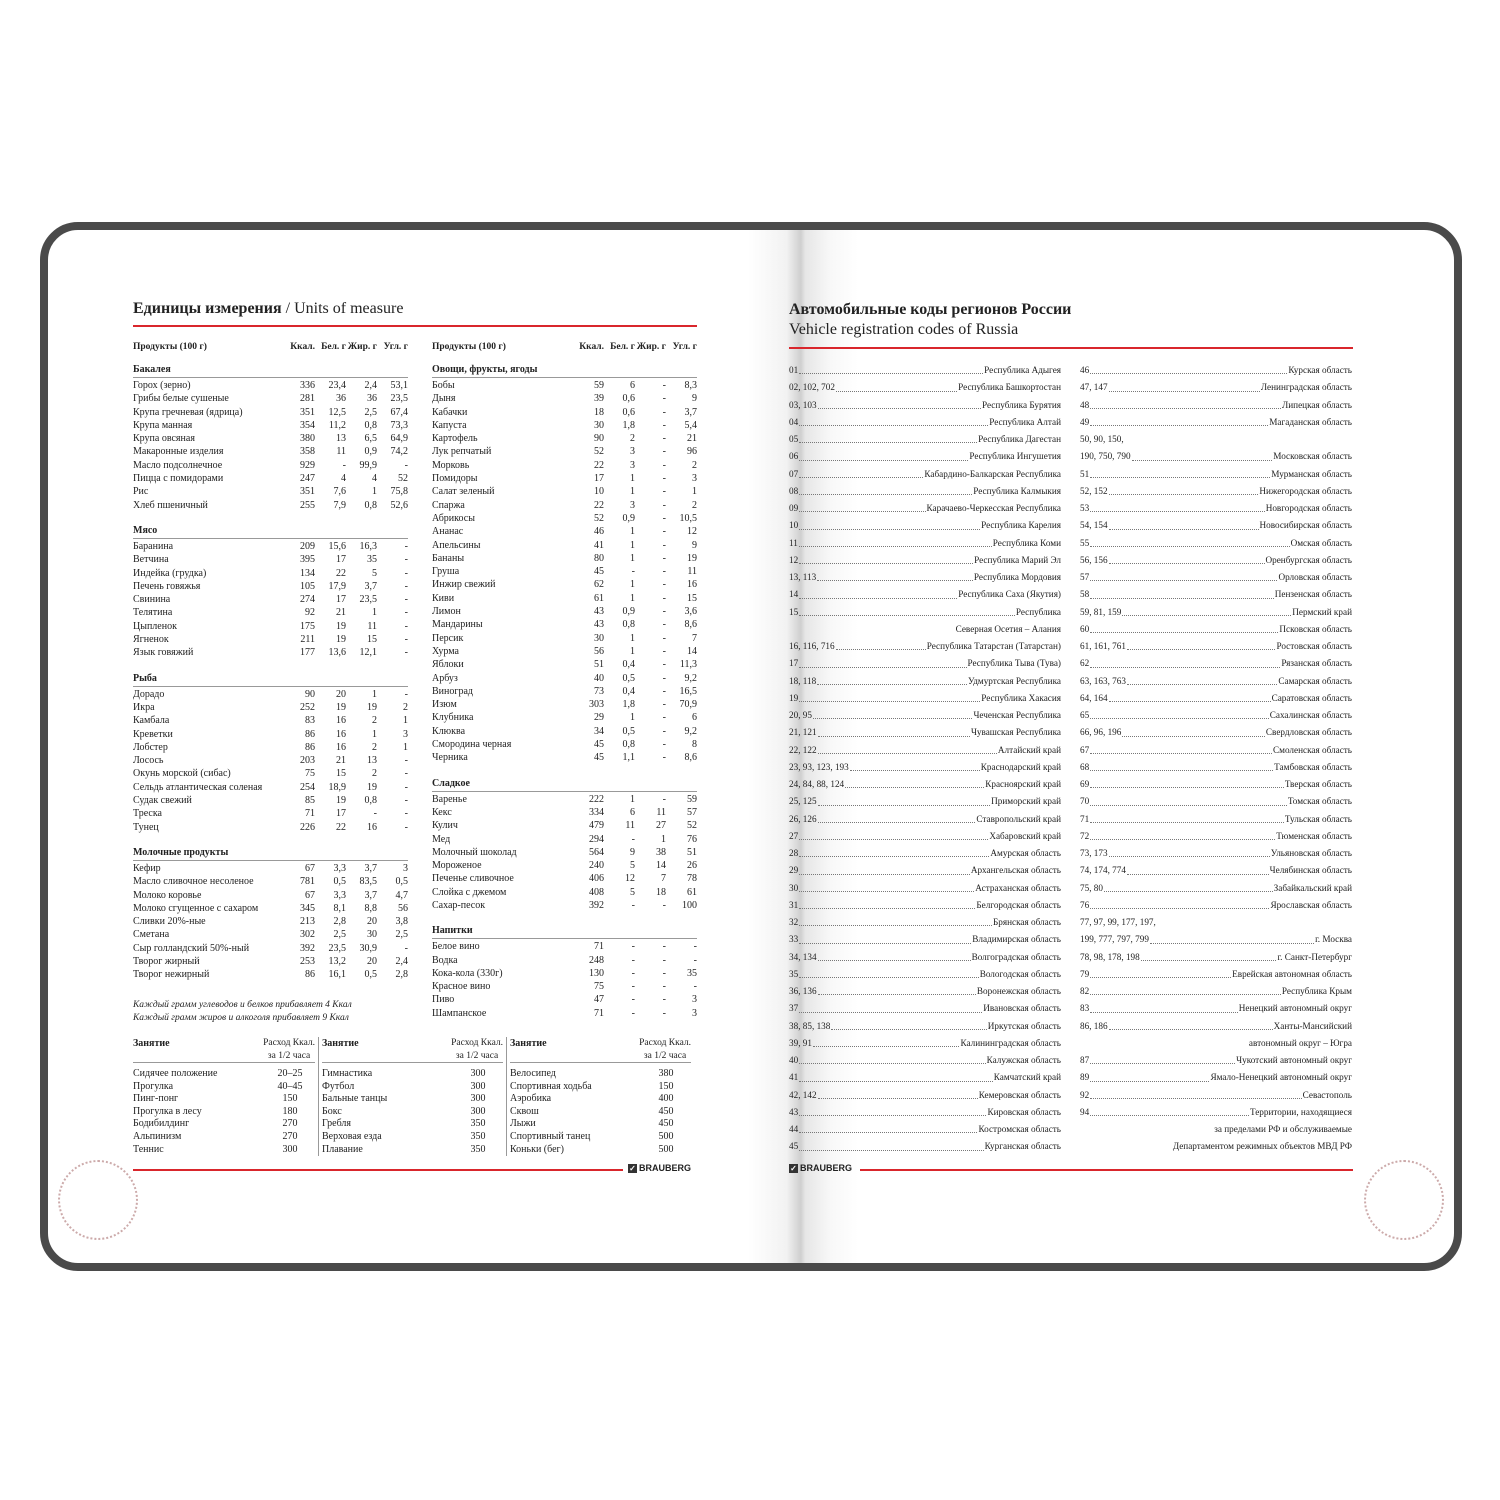 The image size is (1500, 1500). I want to click on region-code: 54, 154, so click(1094, 525).